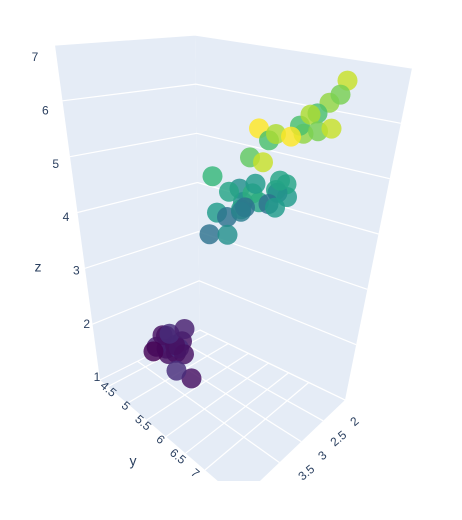  Describe the element at coordinates (195, 473) in the screenshot. I see `y-tick-label: 7` at that location.